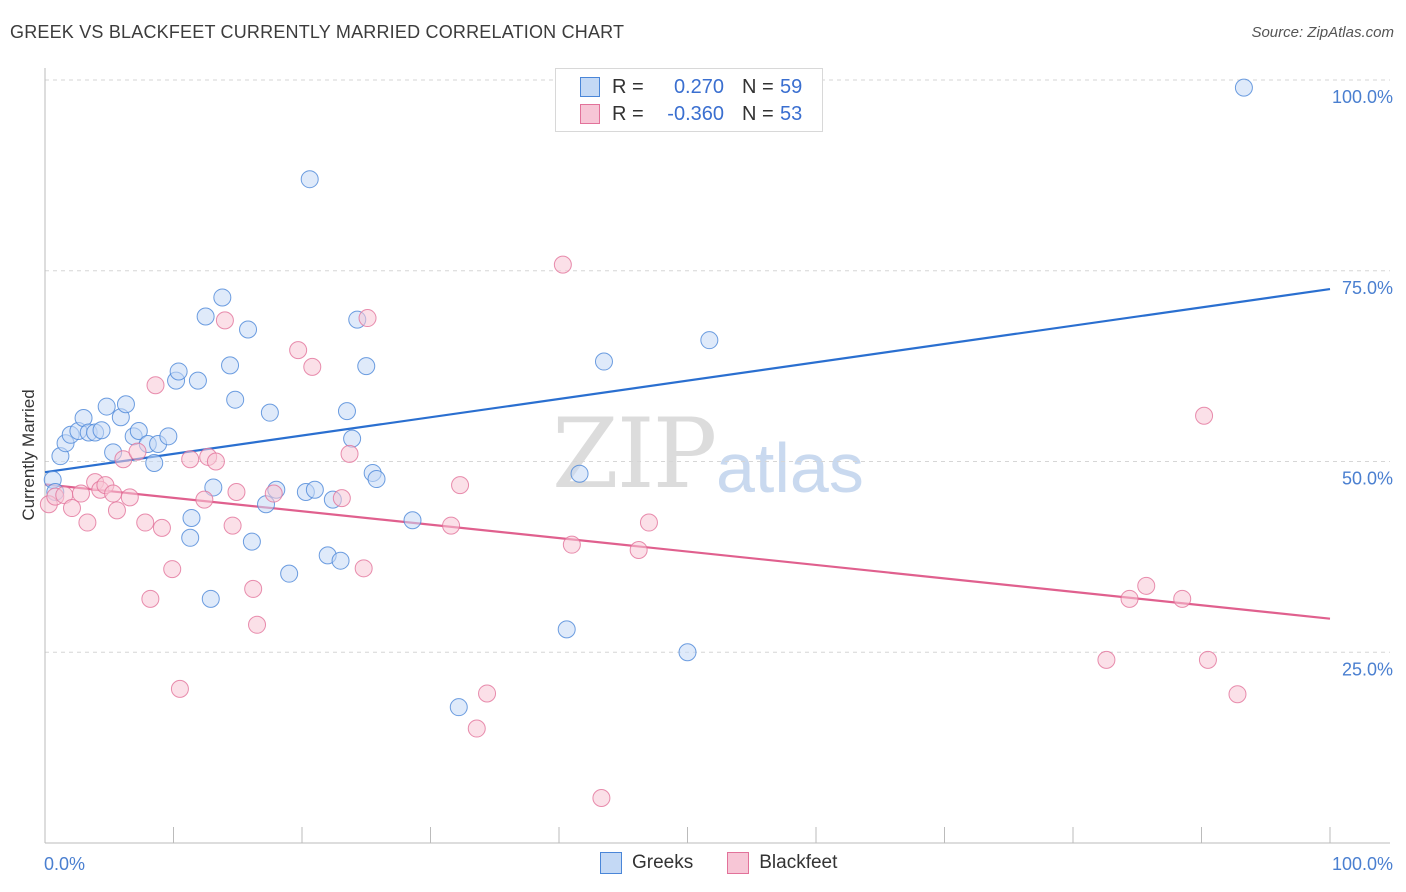 The width and height of the screenshot is (1406, 892). I want to click on legend-item-greeks: Greeks, so click(646, 863).